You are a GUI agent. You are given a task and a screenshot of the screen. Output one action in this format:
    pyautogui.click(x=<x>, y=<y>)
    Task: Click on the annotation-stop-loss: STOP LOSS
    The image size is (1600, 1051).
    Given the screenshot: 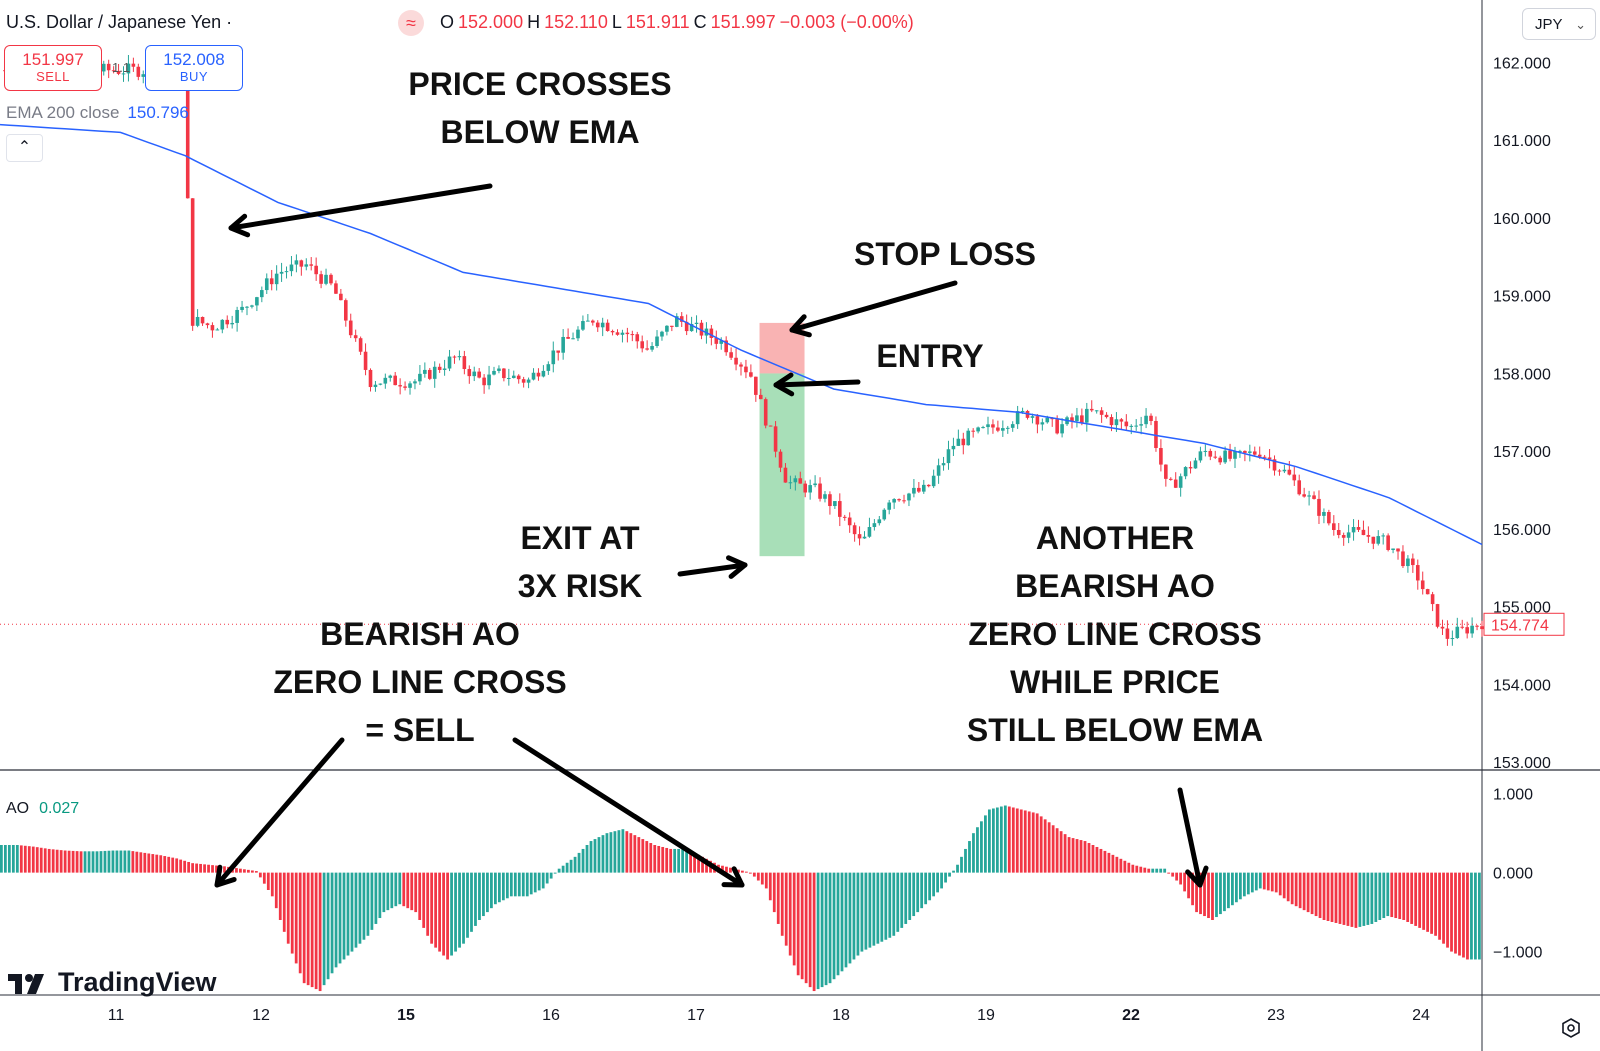 What is the action you would take?
    pyautogui.click(x=945, y=254)
    